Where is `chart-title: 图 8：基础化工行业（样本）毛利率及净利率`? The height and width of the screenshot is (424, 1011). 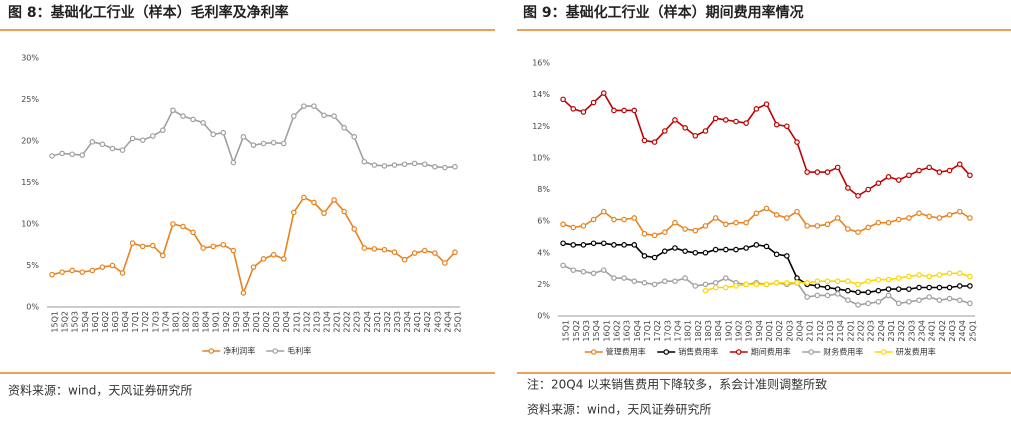 chart-title: 图 8：基础化工行业（样本）毛利率及净利率 is located at coordinates (148, 12).